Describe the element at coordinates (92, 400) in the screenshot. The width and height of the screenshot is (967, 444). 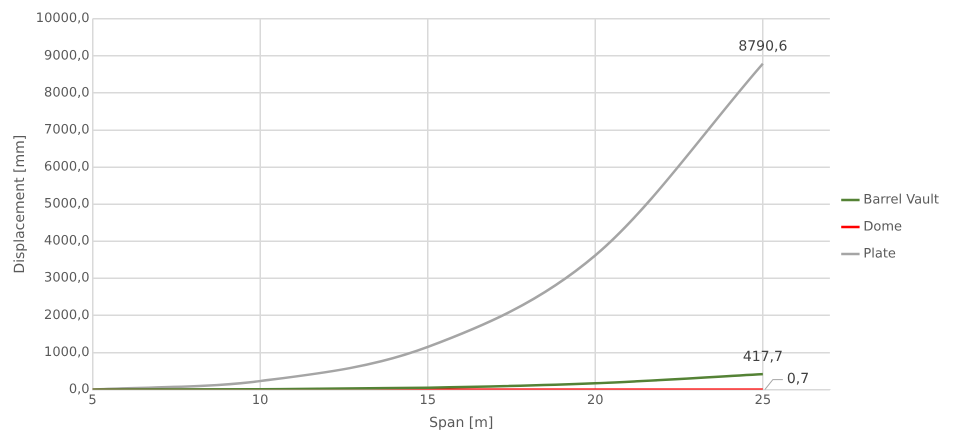
I see `x-tick-label: 5` at that location.